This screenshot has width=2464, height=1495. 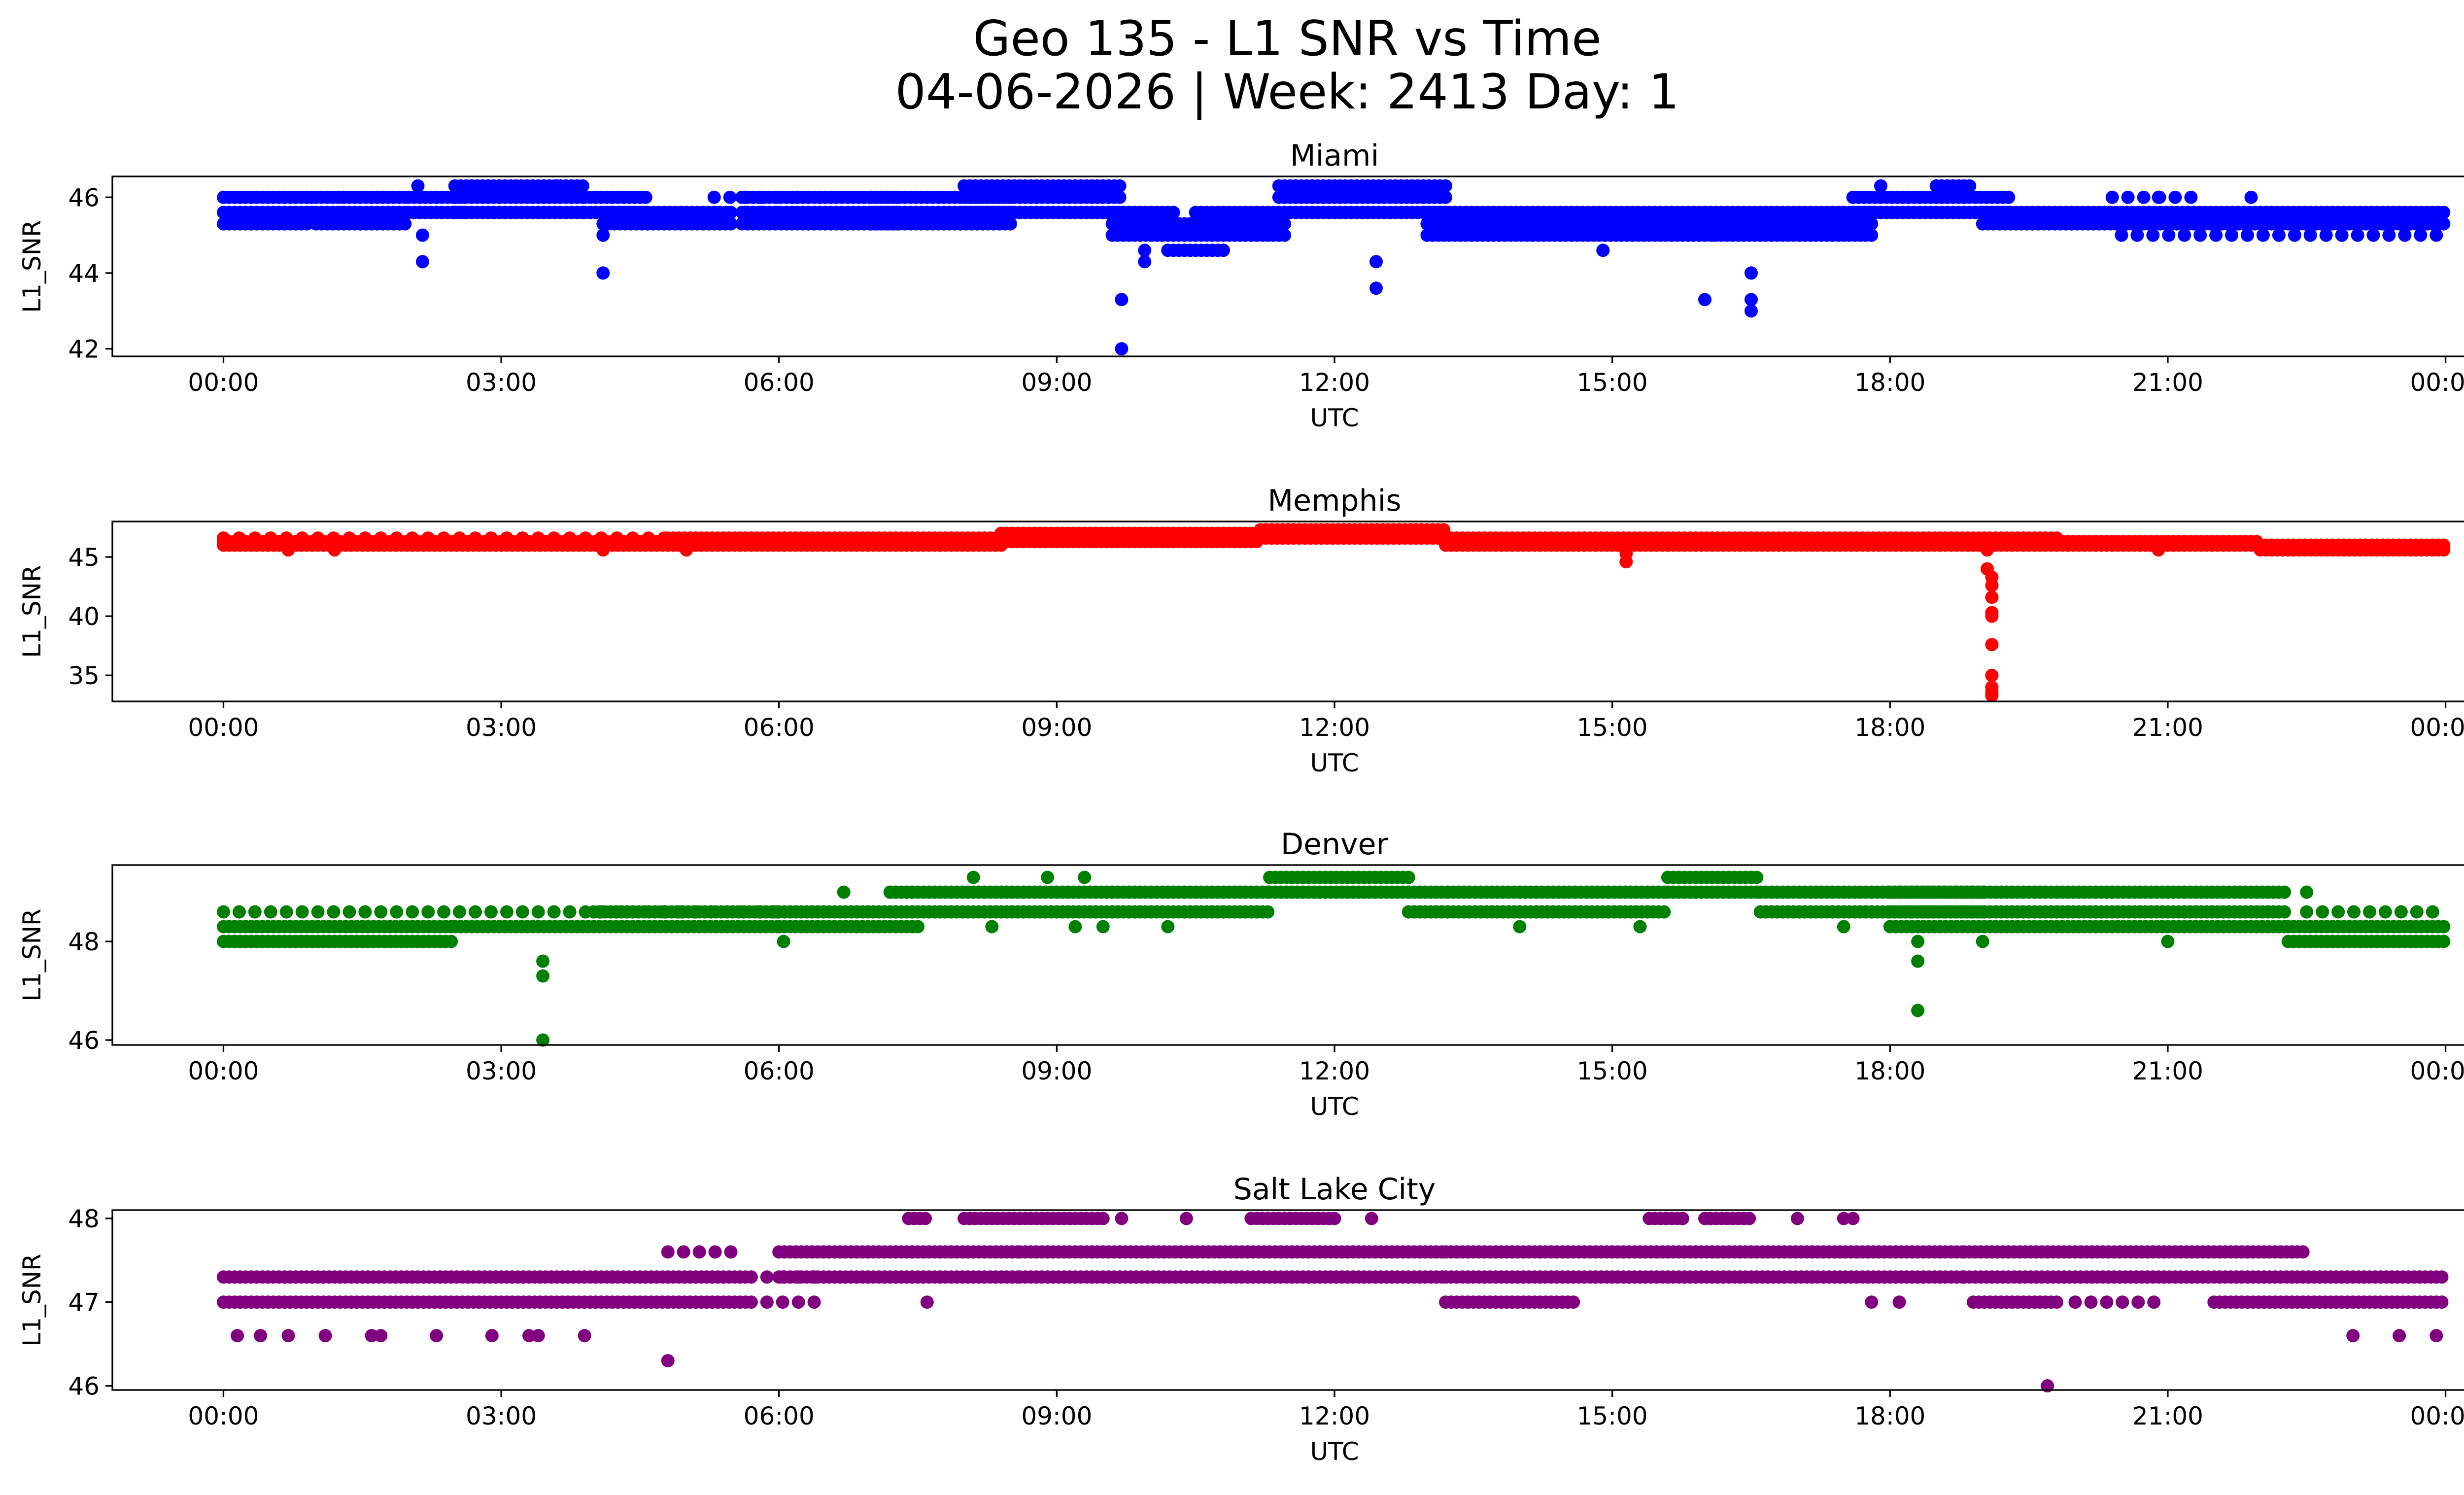 What do you see at coordinates (84, 557) in the screenshot?
I see `y-tick-label: 45` at bounding box center [84, 557].